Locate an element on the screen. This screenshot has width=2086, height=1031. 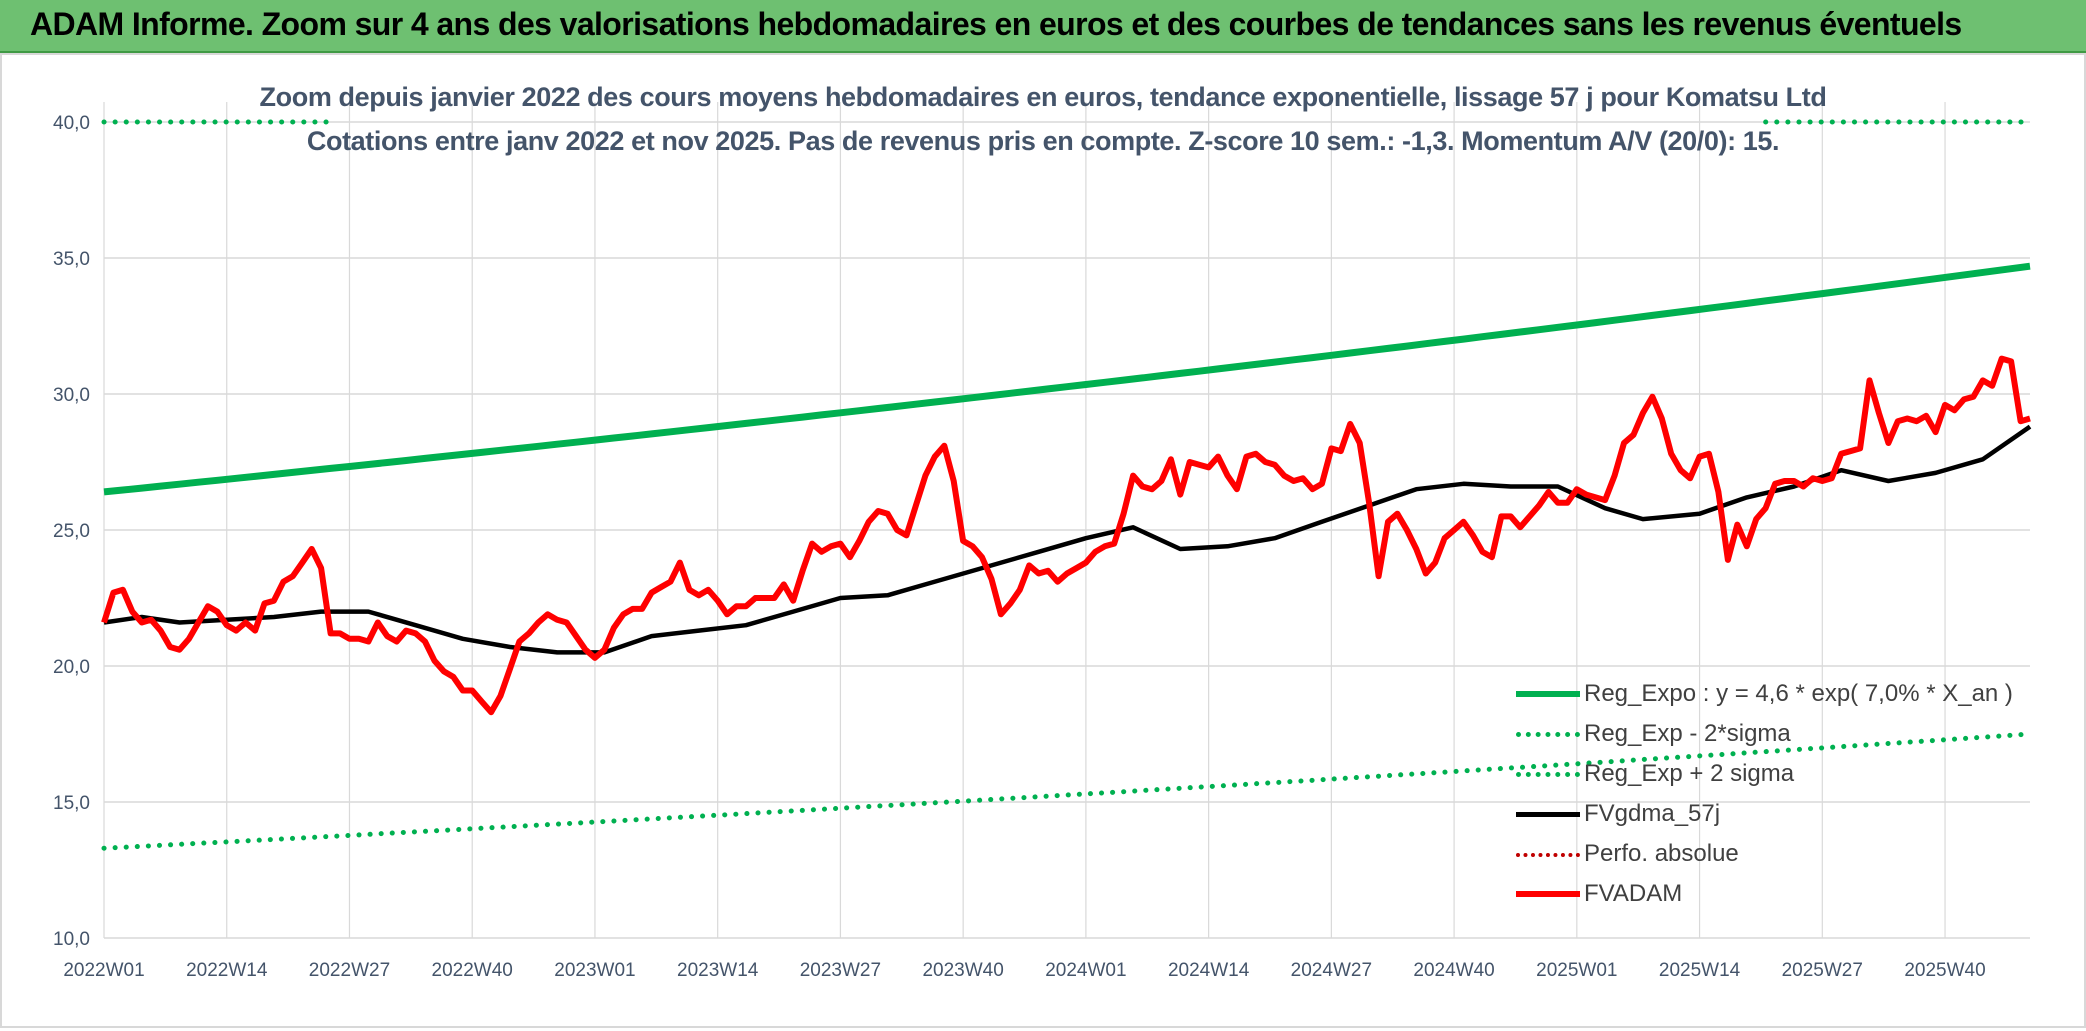
x-tick-label: 2022W14 is located at coordinates (227, 970).